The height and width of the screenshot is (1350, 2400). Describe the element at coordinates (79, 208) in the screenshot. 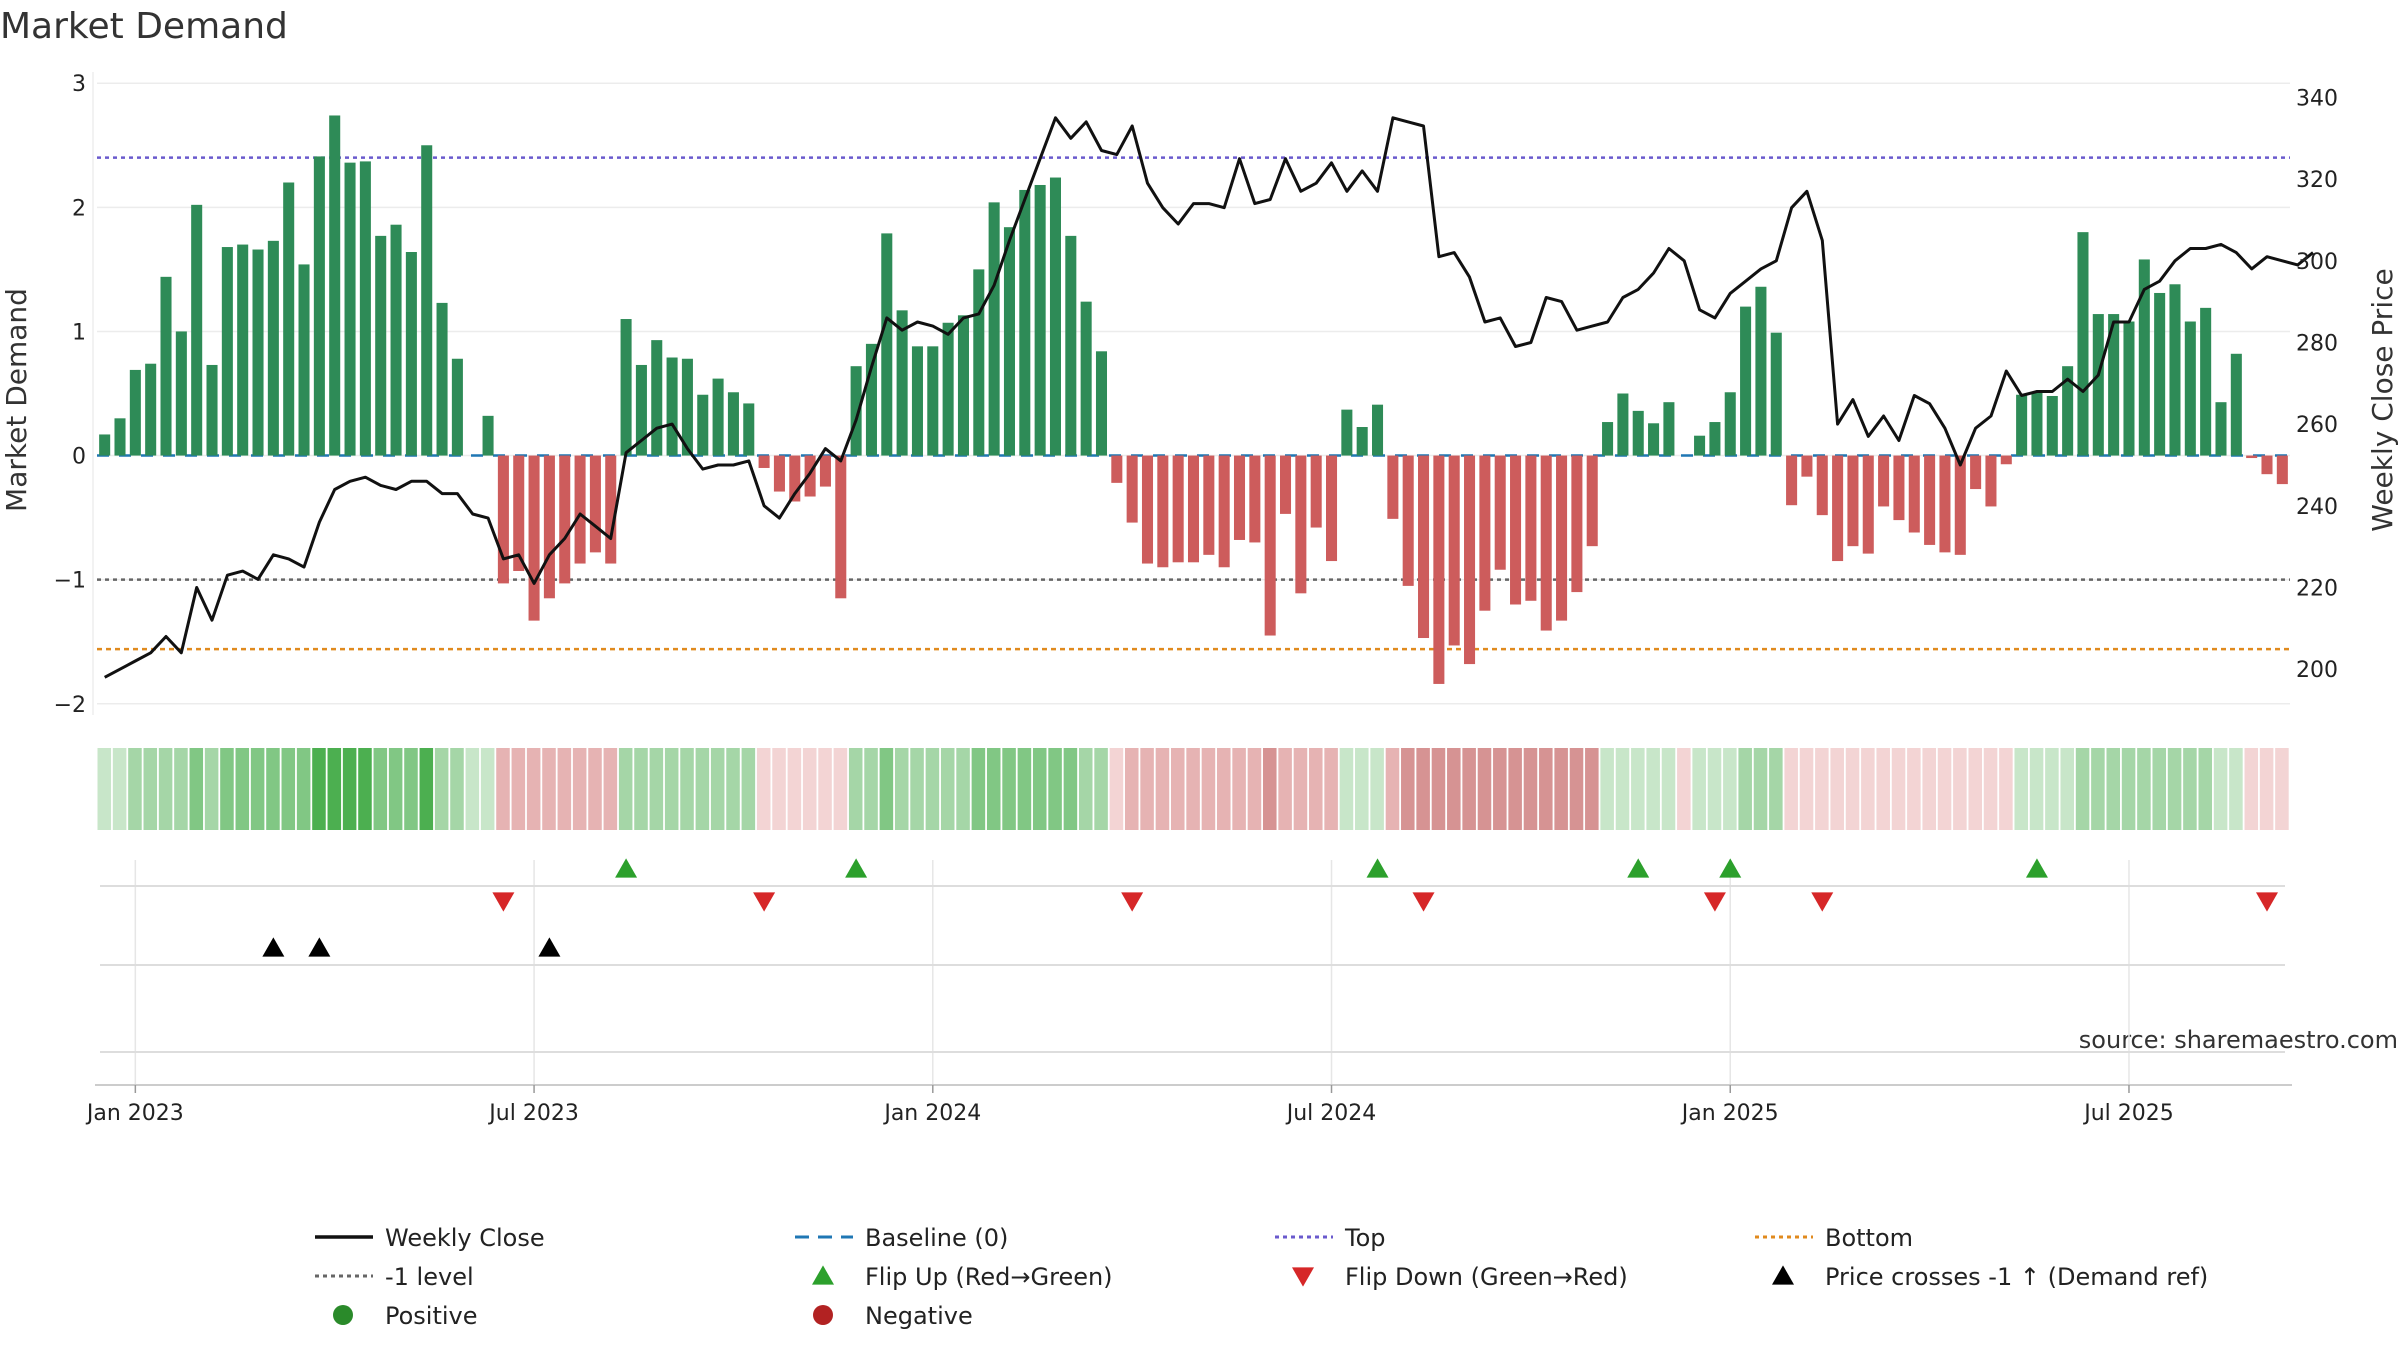

I see `y-left-tick-label: 2` at that location.